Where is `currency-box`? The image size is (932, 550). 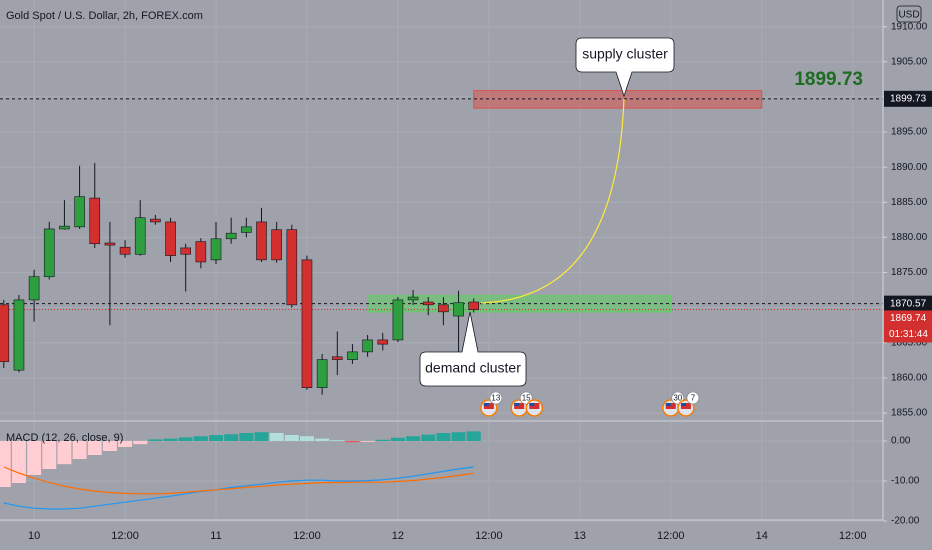
currency-box is located at coordinates (909, 14).